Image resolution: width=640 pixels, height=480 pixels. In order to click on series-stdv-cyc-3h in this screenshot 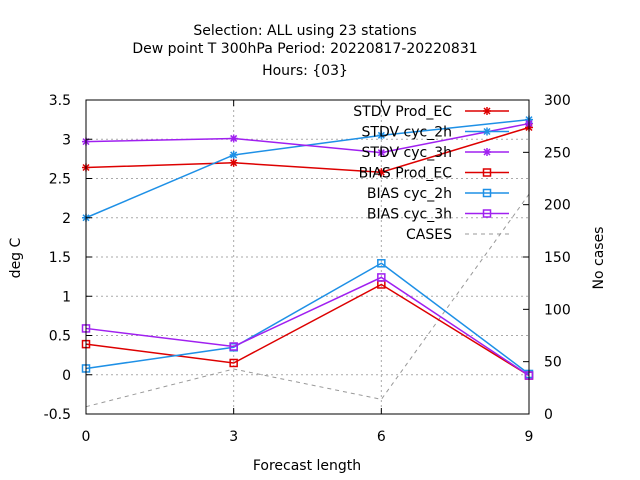, I will do `click(307, 138)`.